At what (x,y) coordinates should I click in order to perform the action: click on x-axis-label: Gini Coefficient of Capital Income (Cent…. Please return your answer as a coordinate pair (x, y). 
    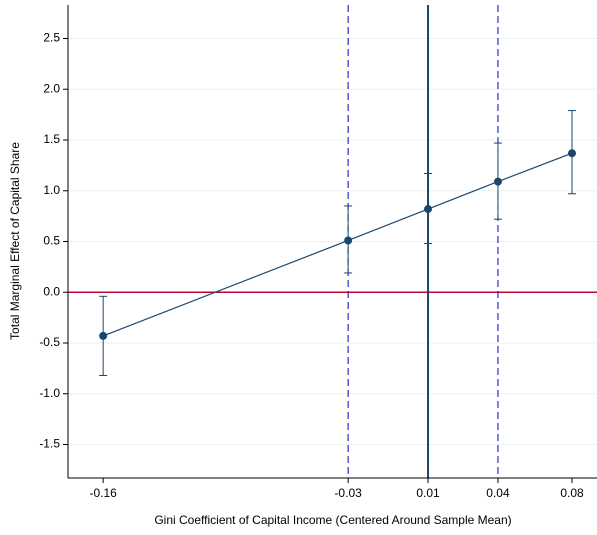
    Looking at the image, I should click on (332, 520).